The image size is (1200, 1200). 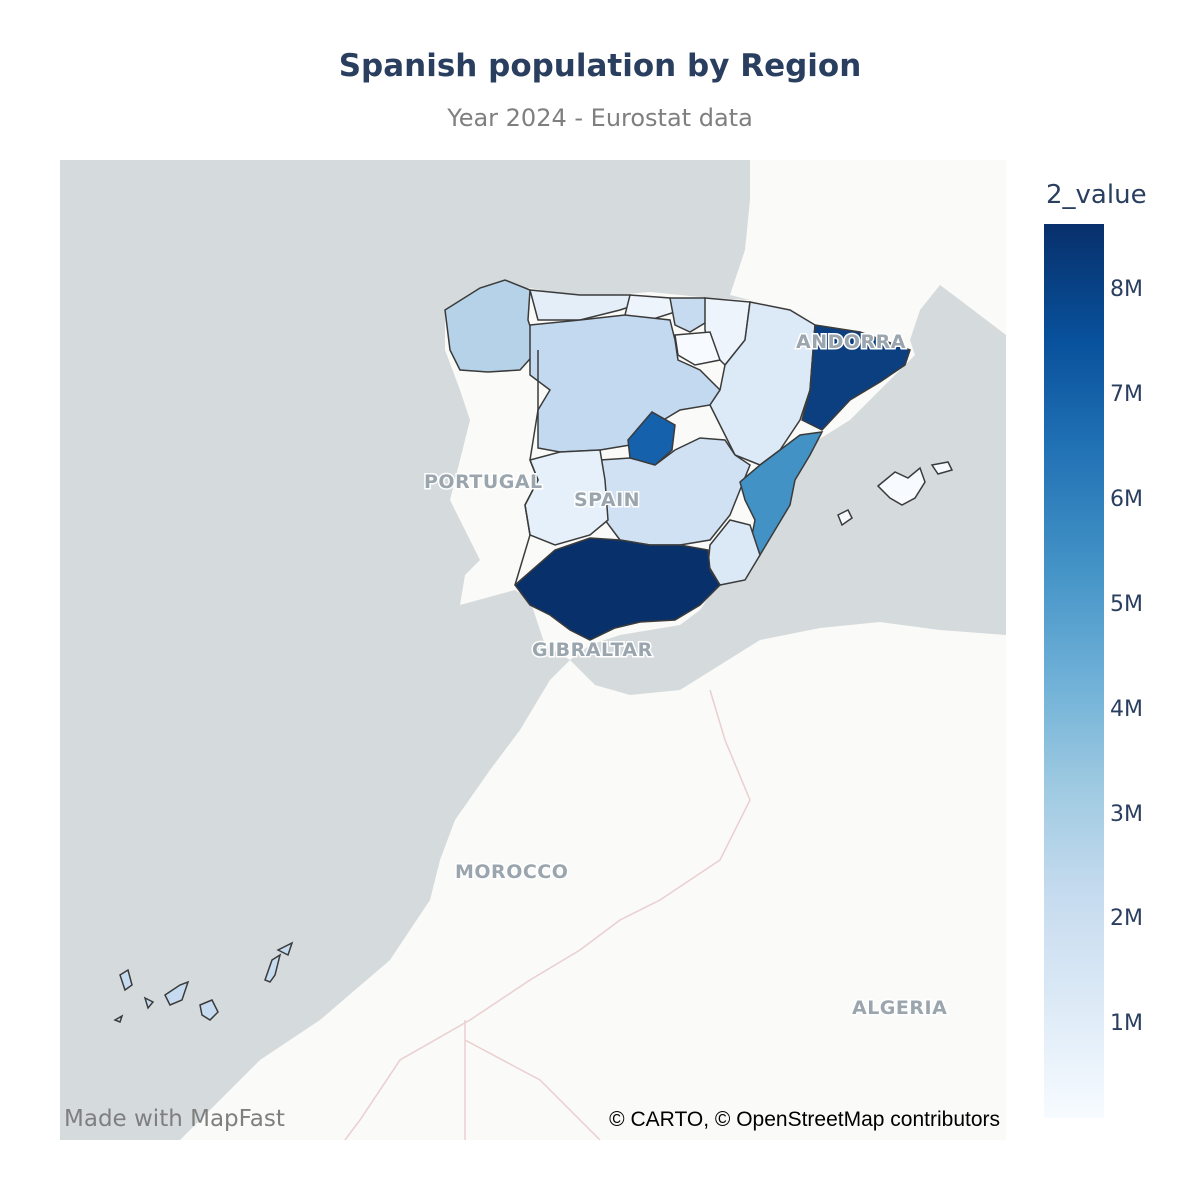 What do you see at coordinates (942, 468) in the screenshot?
I see `balearic-menorca` at bounding box center [942, 468].